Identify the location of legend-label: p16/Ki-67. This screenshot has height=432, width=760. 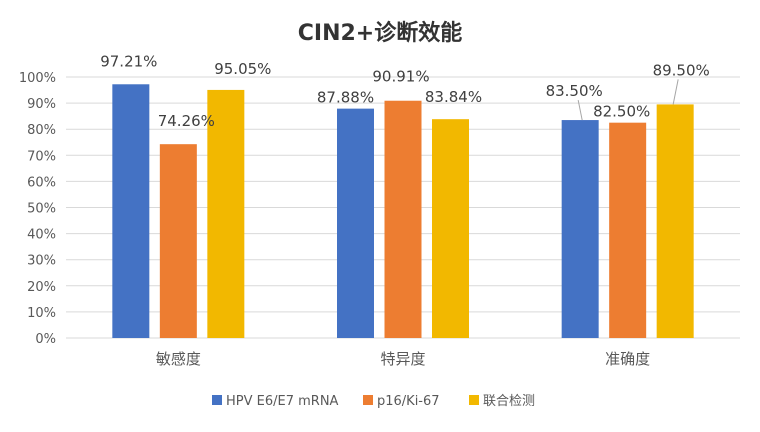
(408, 401).